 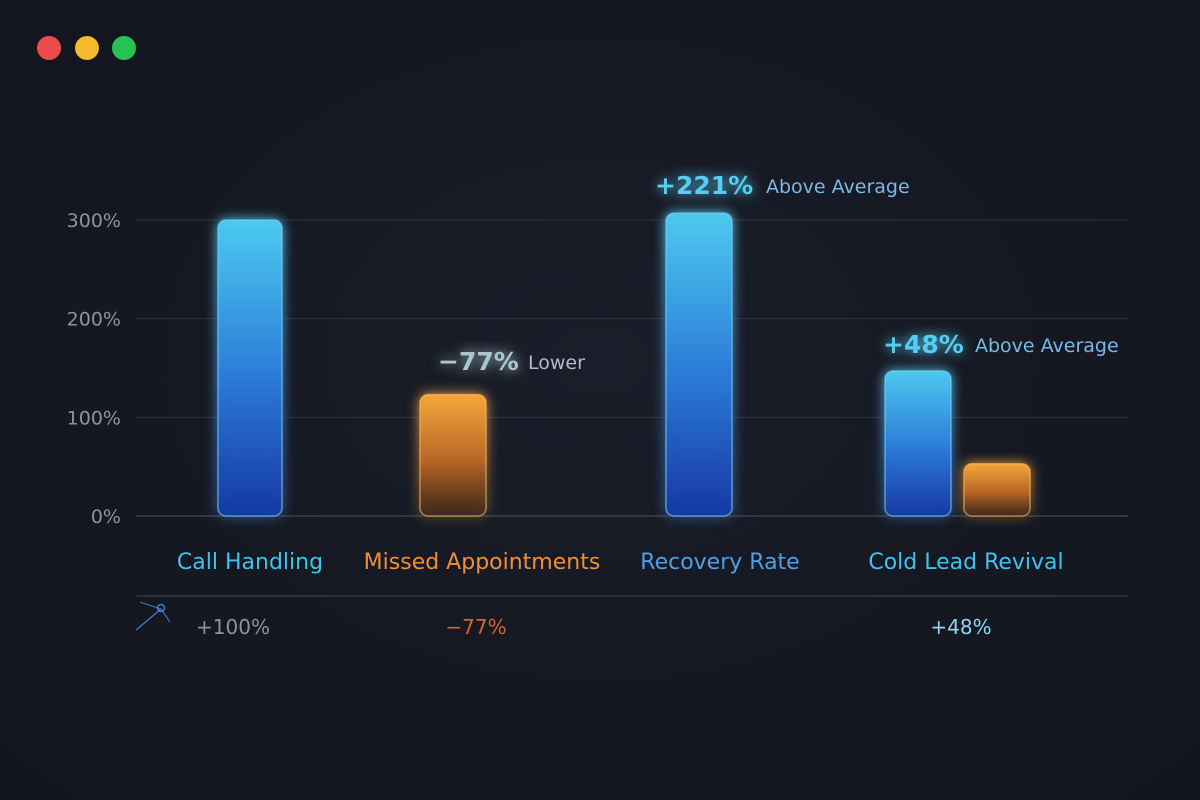 I want to click on close-window-button, so click(x=49, y=48).